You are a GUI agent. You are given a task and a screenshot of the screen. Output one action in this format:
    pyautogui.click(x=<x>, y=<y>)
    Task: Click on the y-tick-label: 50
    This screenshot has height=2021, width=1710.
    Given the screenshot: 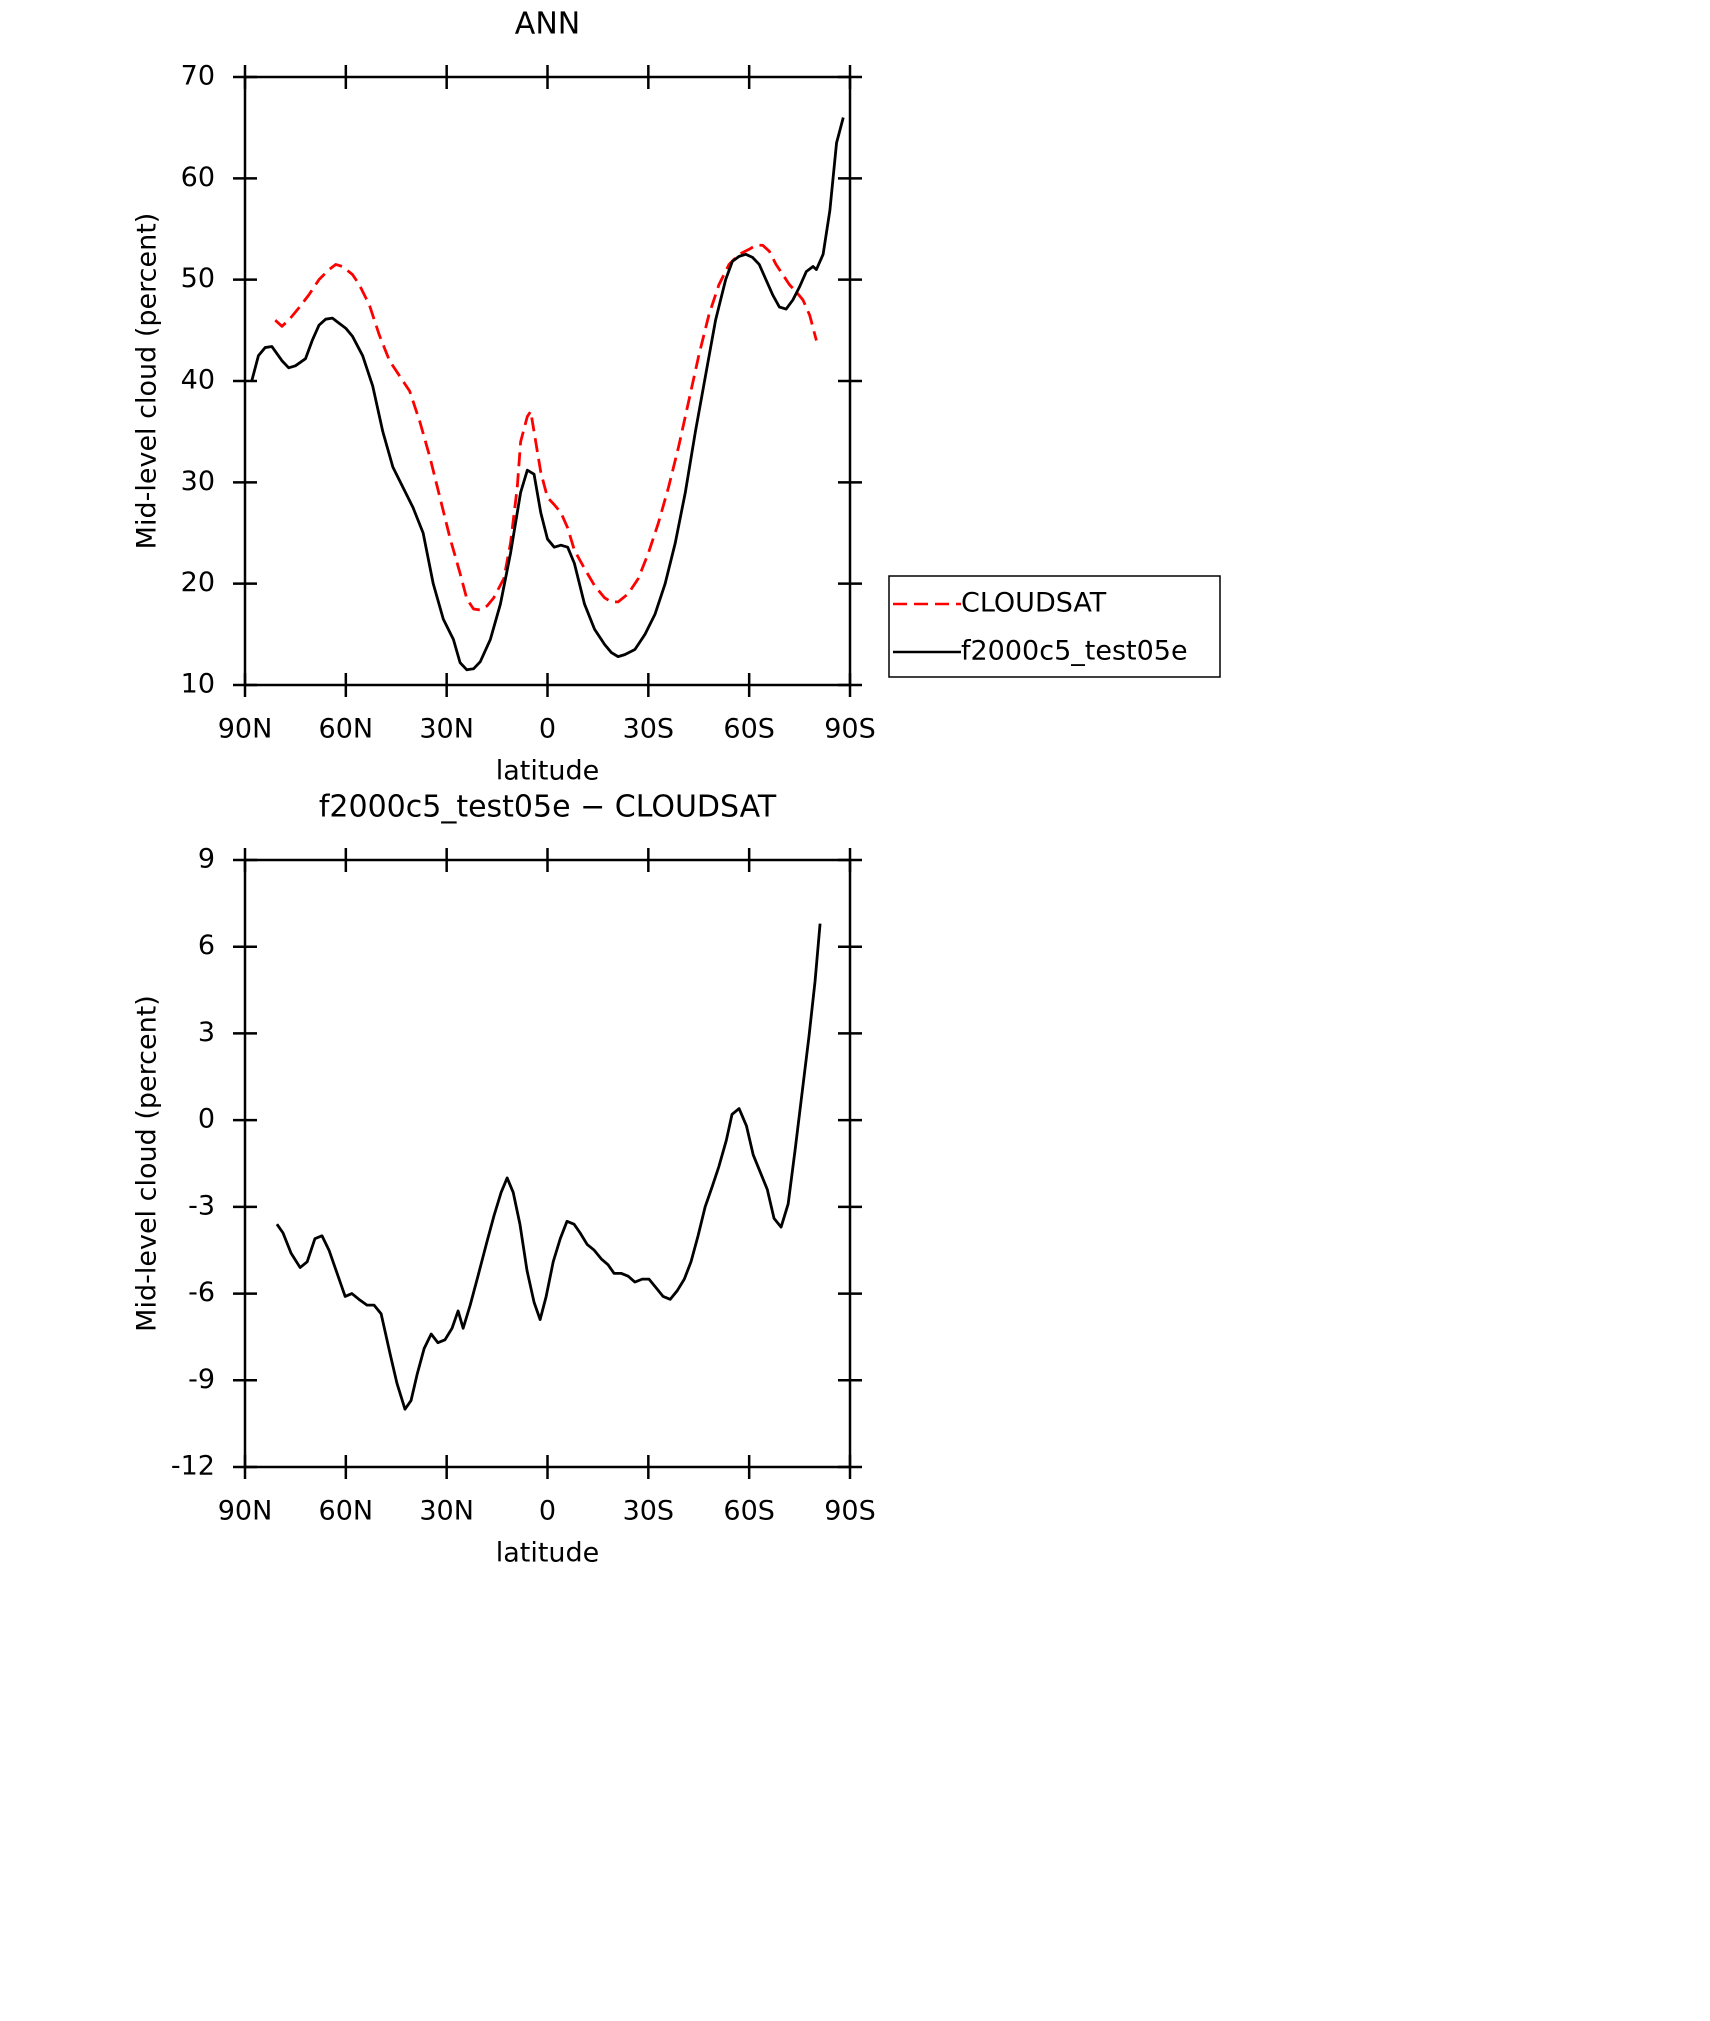 What is the action you would take?
    pyautogui.click(x=198, y=278)
    